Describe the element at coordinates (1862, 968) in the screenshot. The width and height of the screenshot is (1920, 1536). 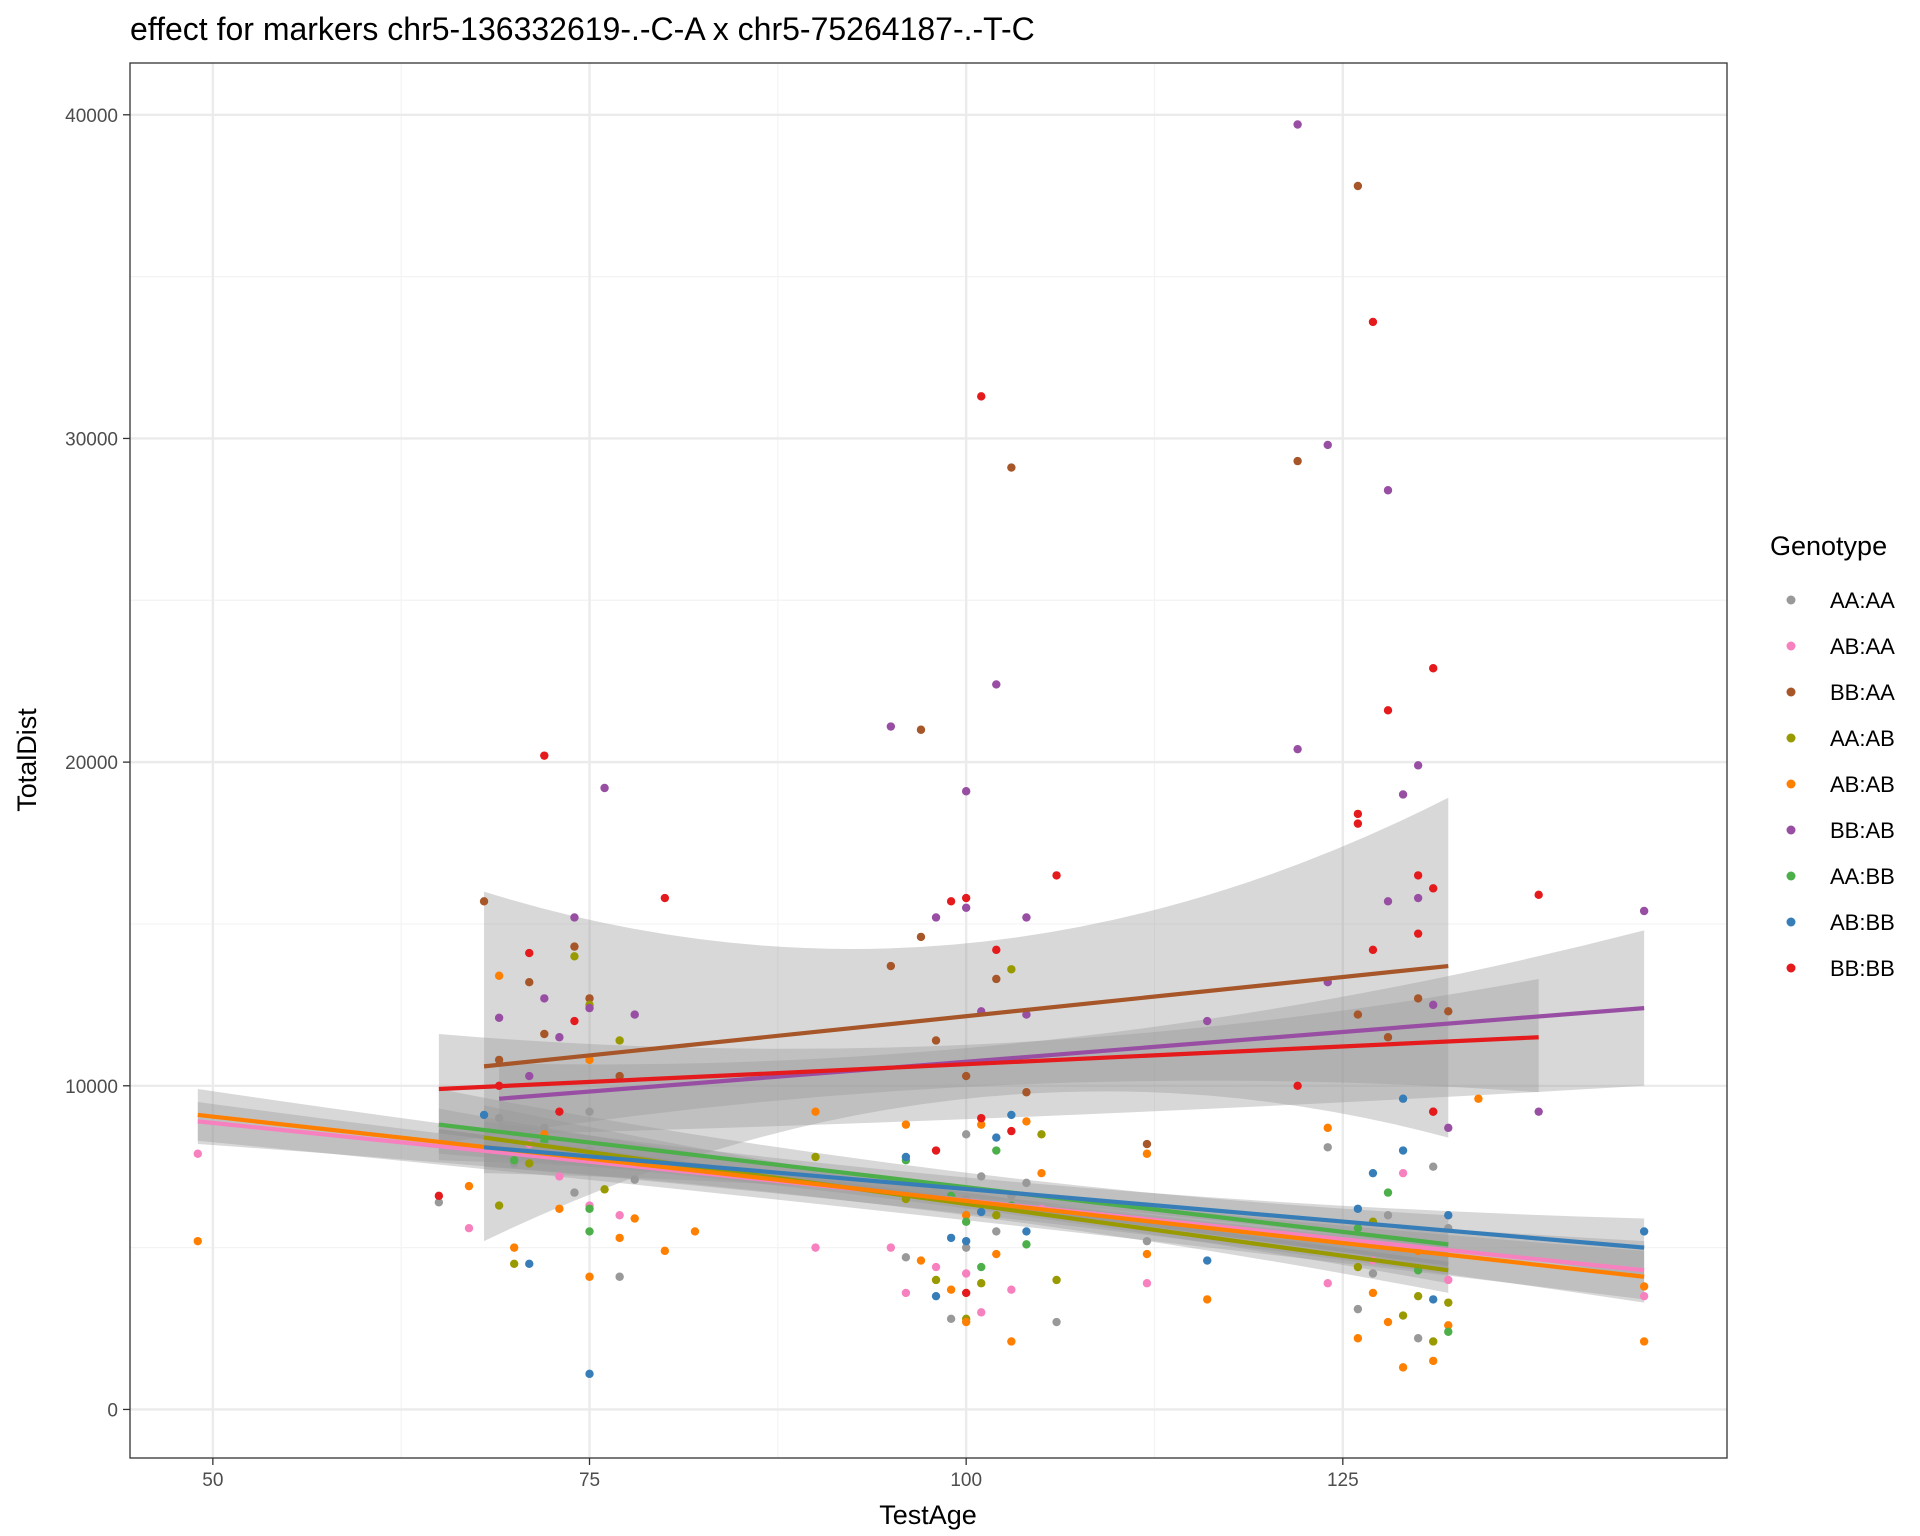
I see `legend-label-bb-bb: BB:BB` at that location.